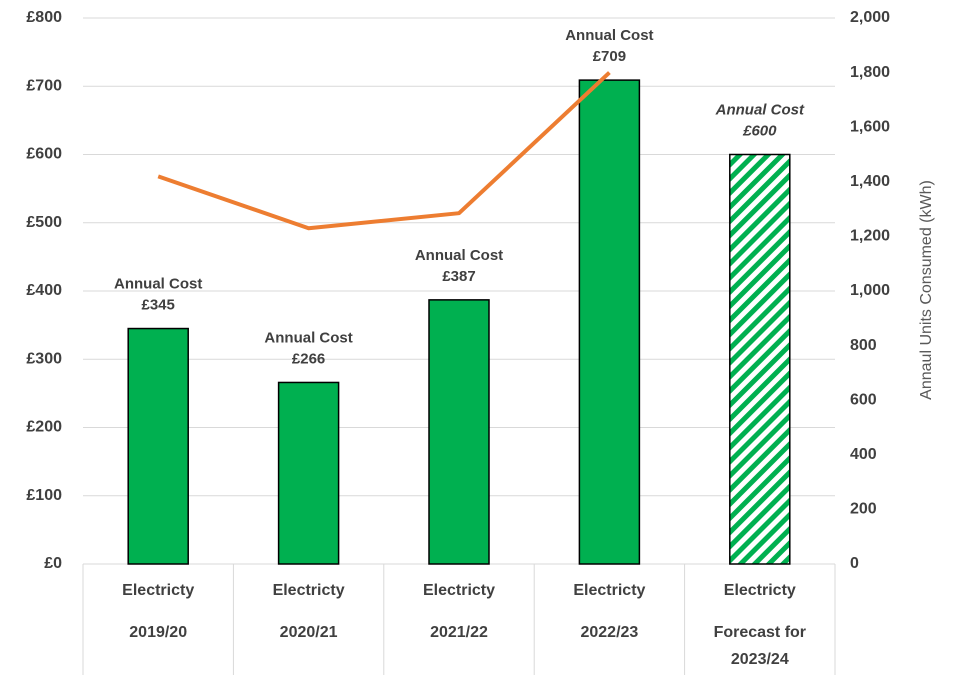 This screenshot has width=953, height=675. What do you see at coordinates (44, 222) in the screenshot?
I see `y-tick-label: £500` at bounding box center [44, 222].